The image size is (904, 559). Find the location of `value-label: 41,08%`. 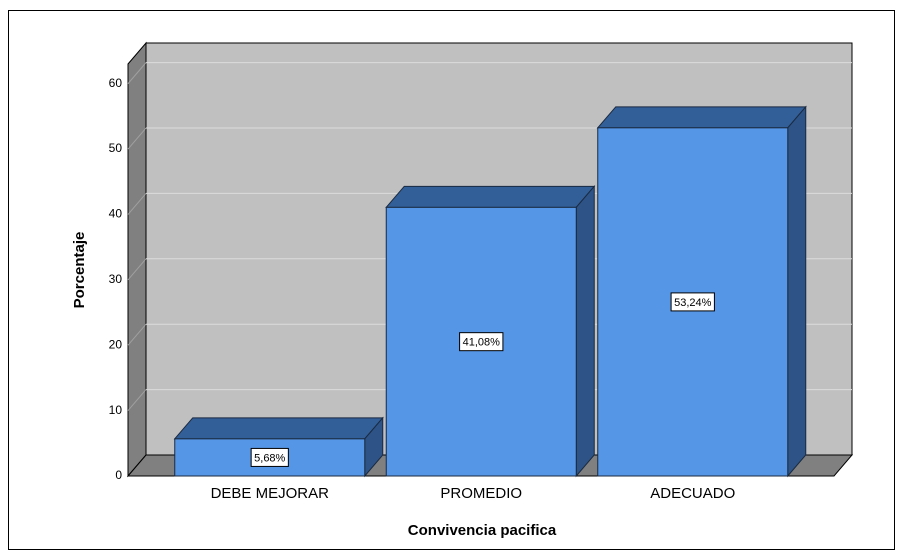

value-label: 41,08% is located at coordinates (482, 343).